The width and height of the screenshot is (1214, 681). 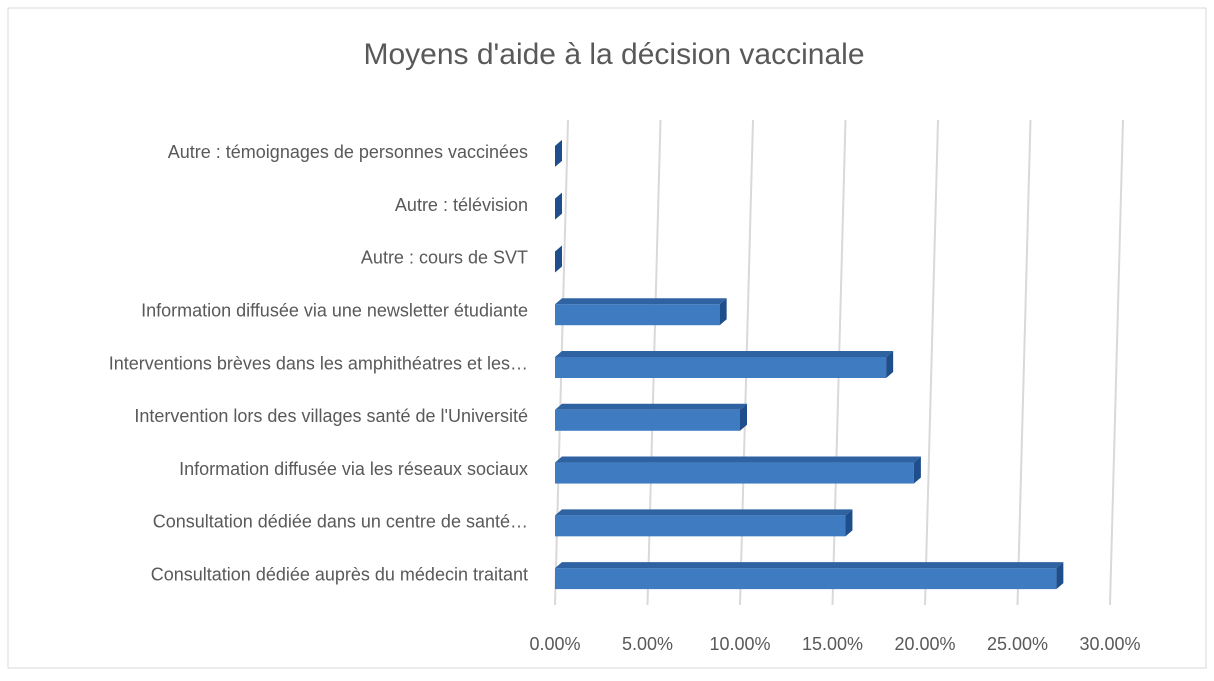 I want to click on chart-title: Moyens d'aide à la décision vaccinale, so click(x=613, y=54).